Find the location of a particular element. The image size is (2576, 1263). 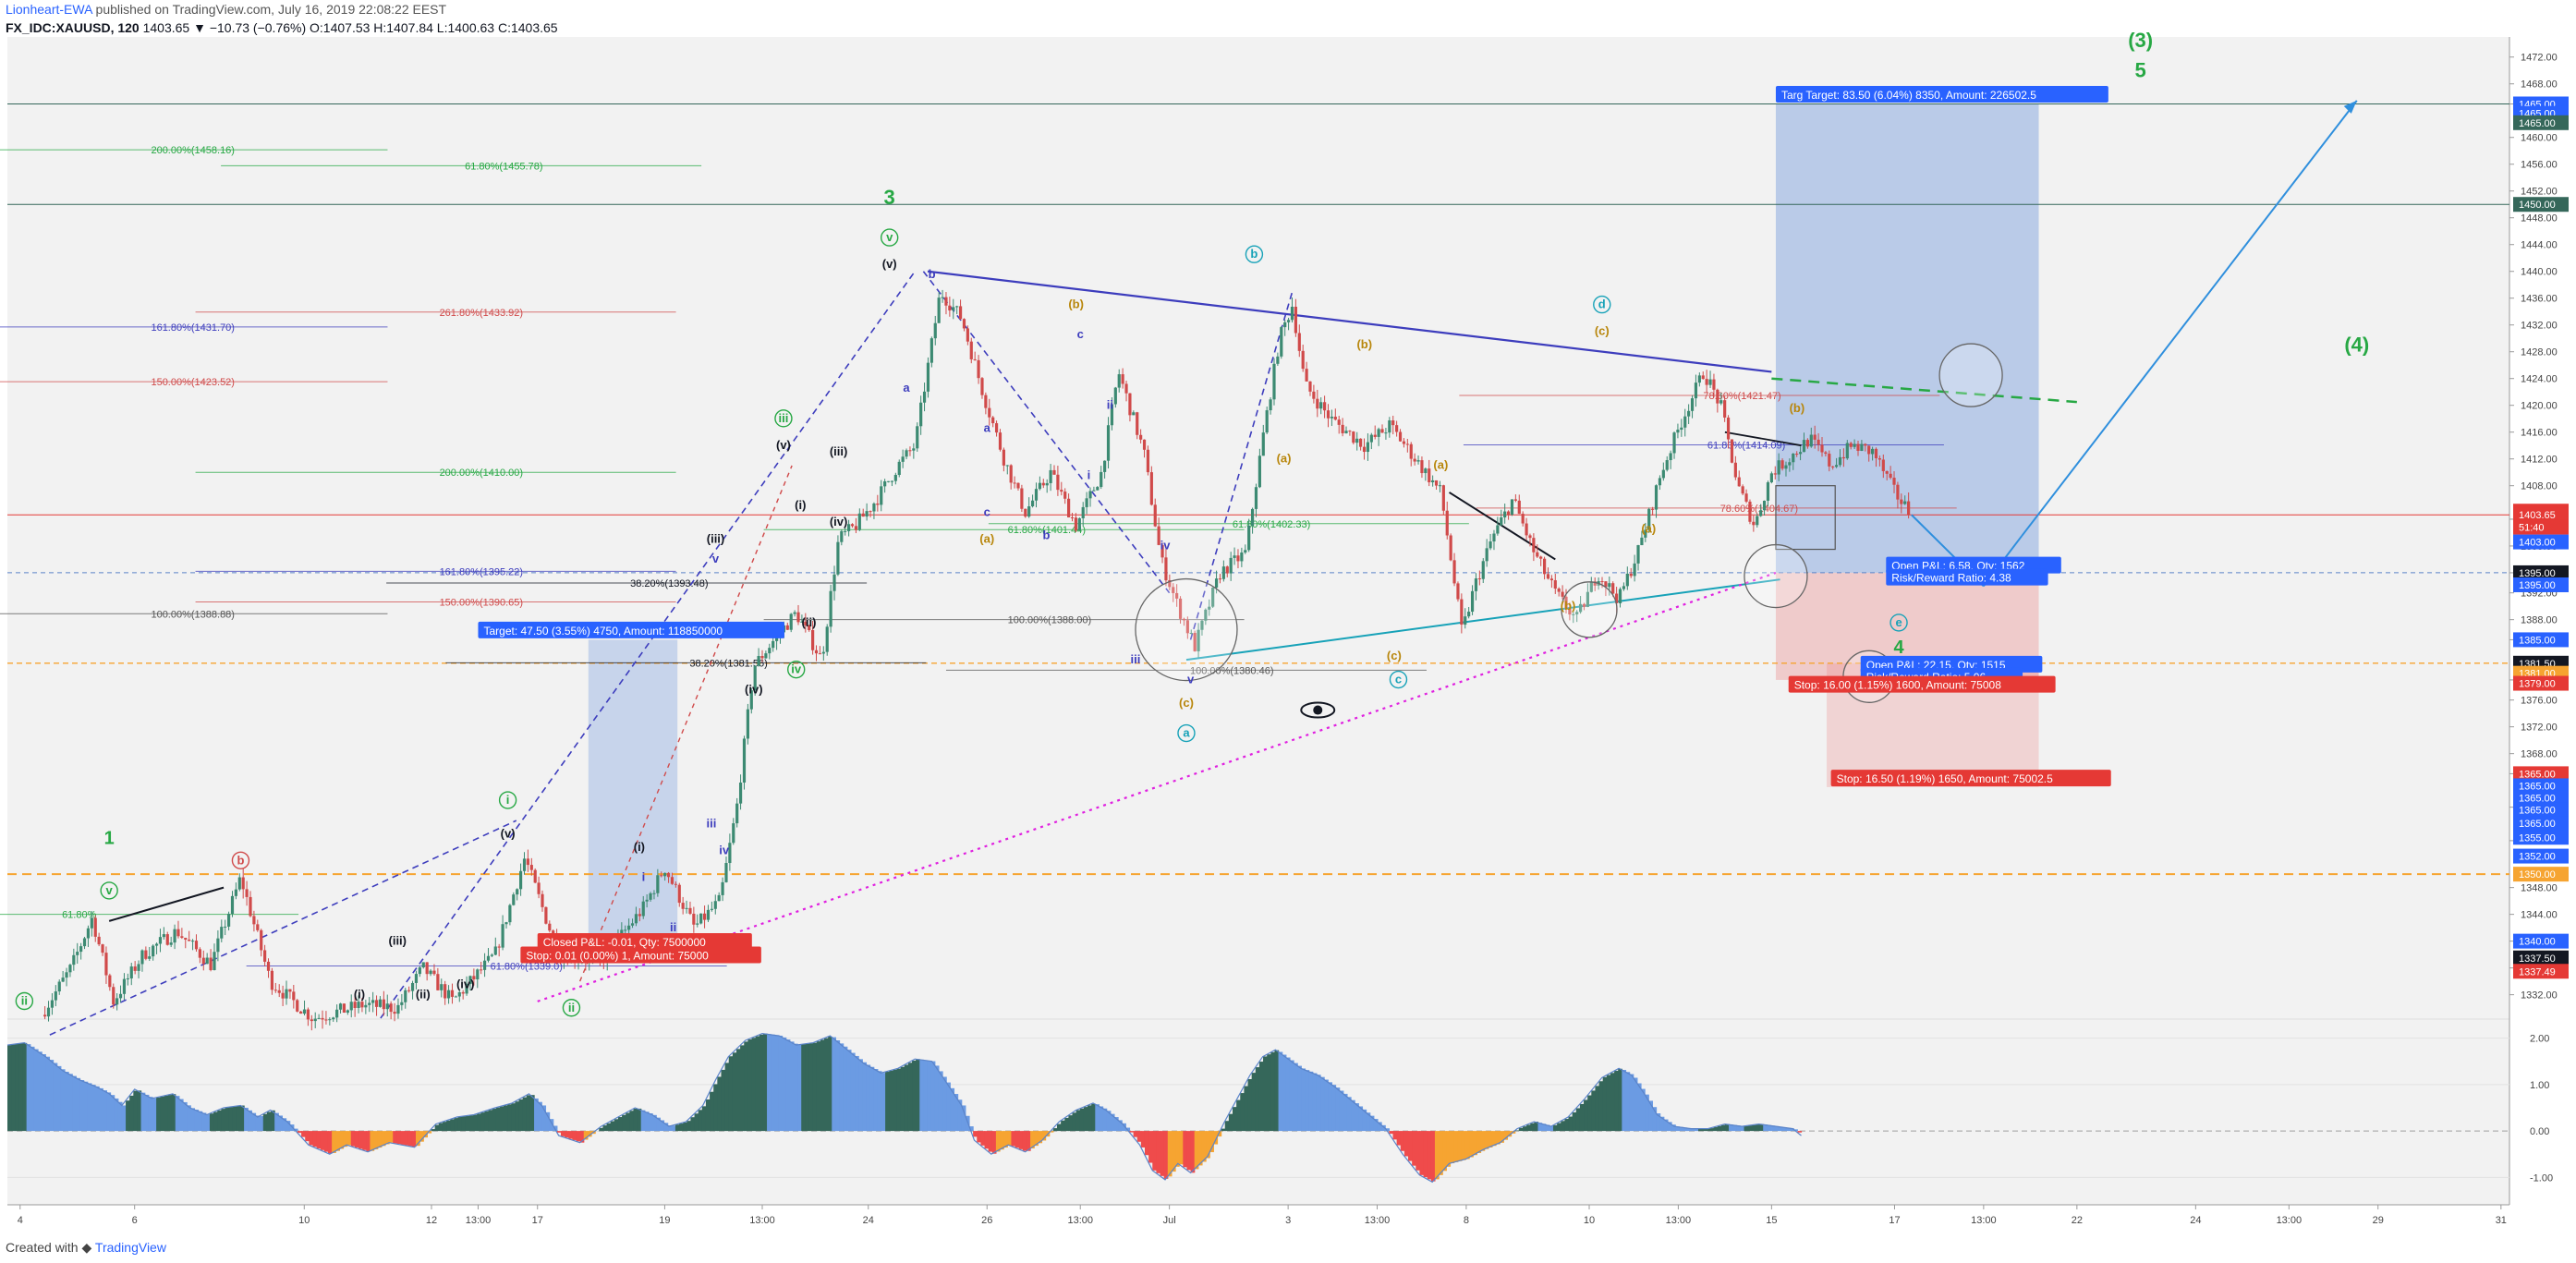

price-badge-label: 1450.00 is located at coordinates (2537, 205).